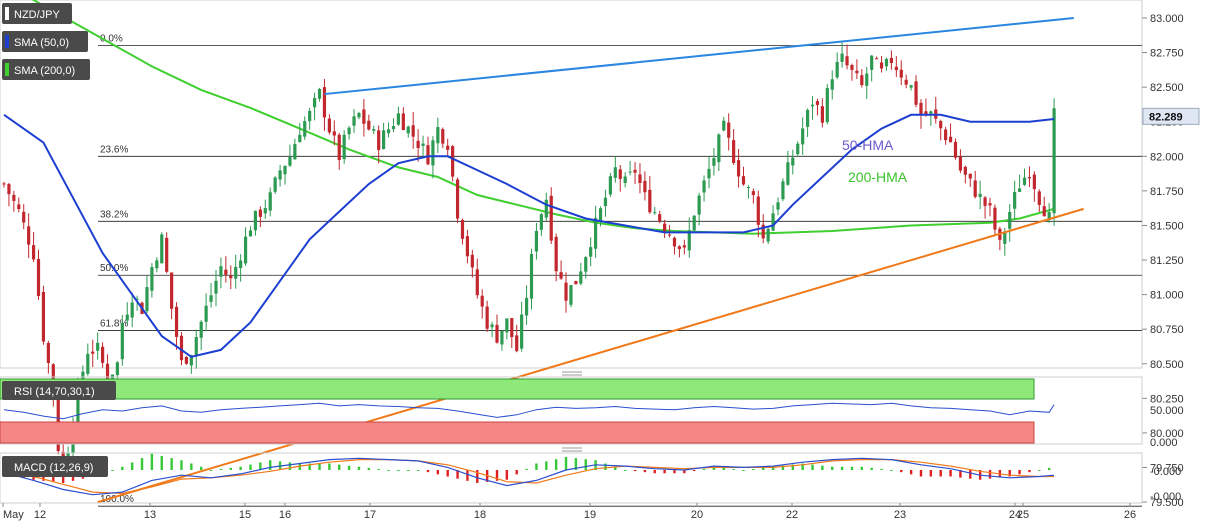  I want to click on x-tick-label: 18, so click(480, 515).